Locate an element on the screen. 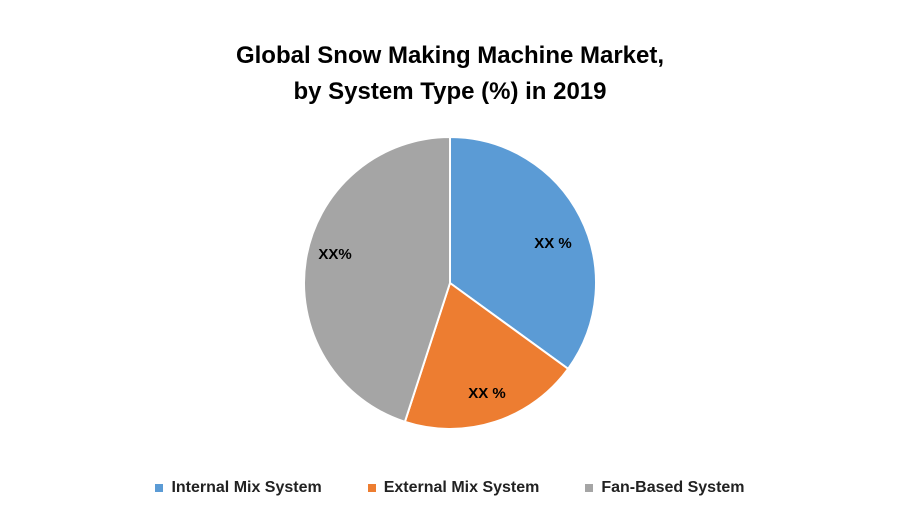 The image size is (900, 525). data-label-1: XX % is located at coordinates (487, 393).